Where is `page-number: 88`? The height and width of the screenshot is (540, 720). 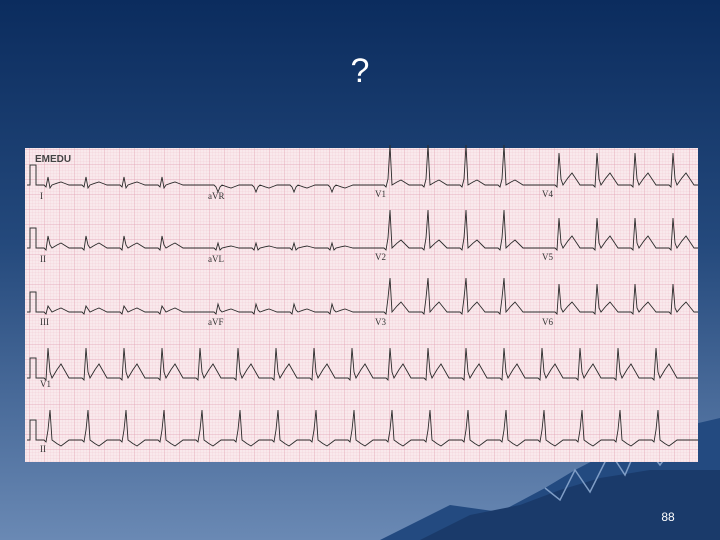
page-number: 88 is located at coordinates (668, 517).